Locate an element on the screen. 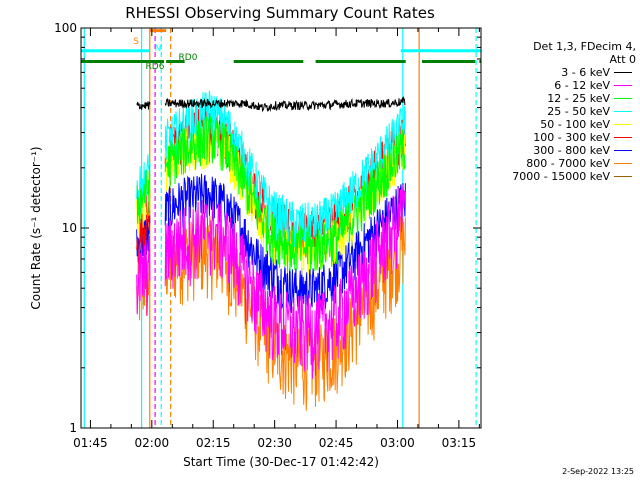 The width and height of the screenshot is (640, 480). x-tick-label-4: 02:45 is located at coordinates (336, 443).